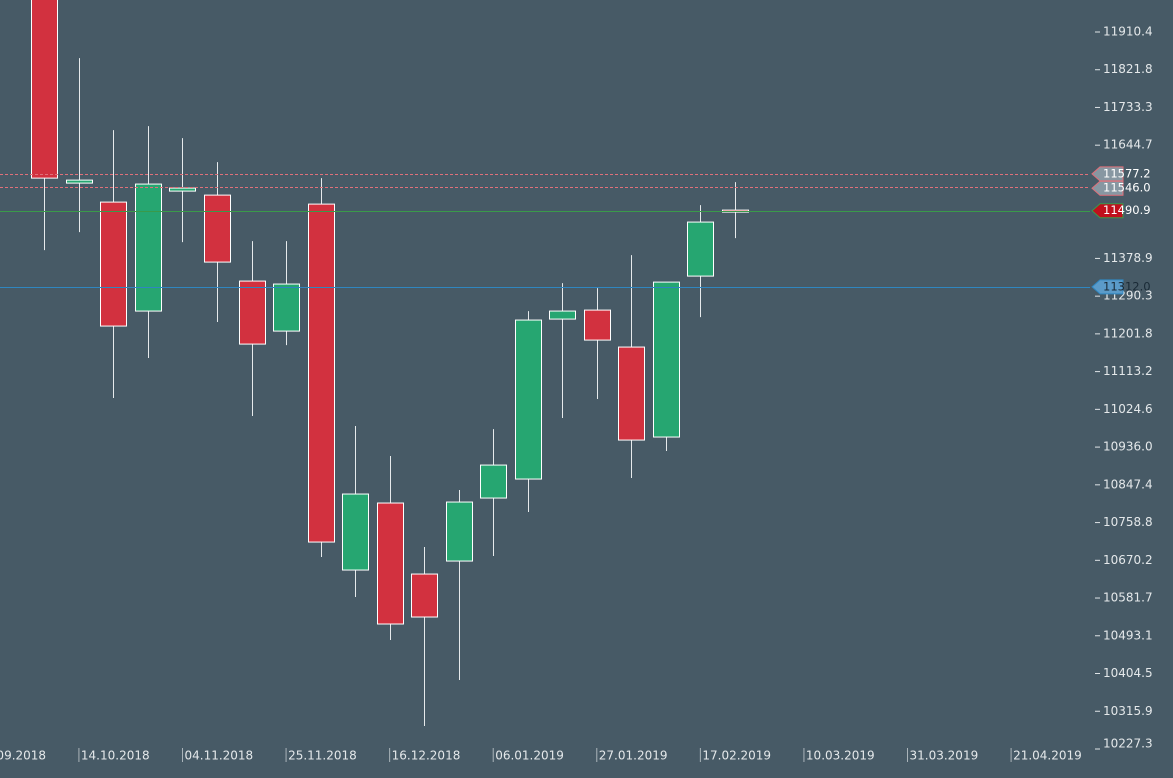  What do you see at coordinates (115, 756) in the screenshot?
I see `x-tick-label: 14.10.2018` at bounding box center [115, 756].